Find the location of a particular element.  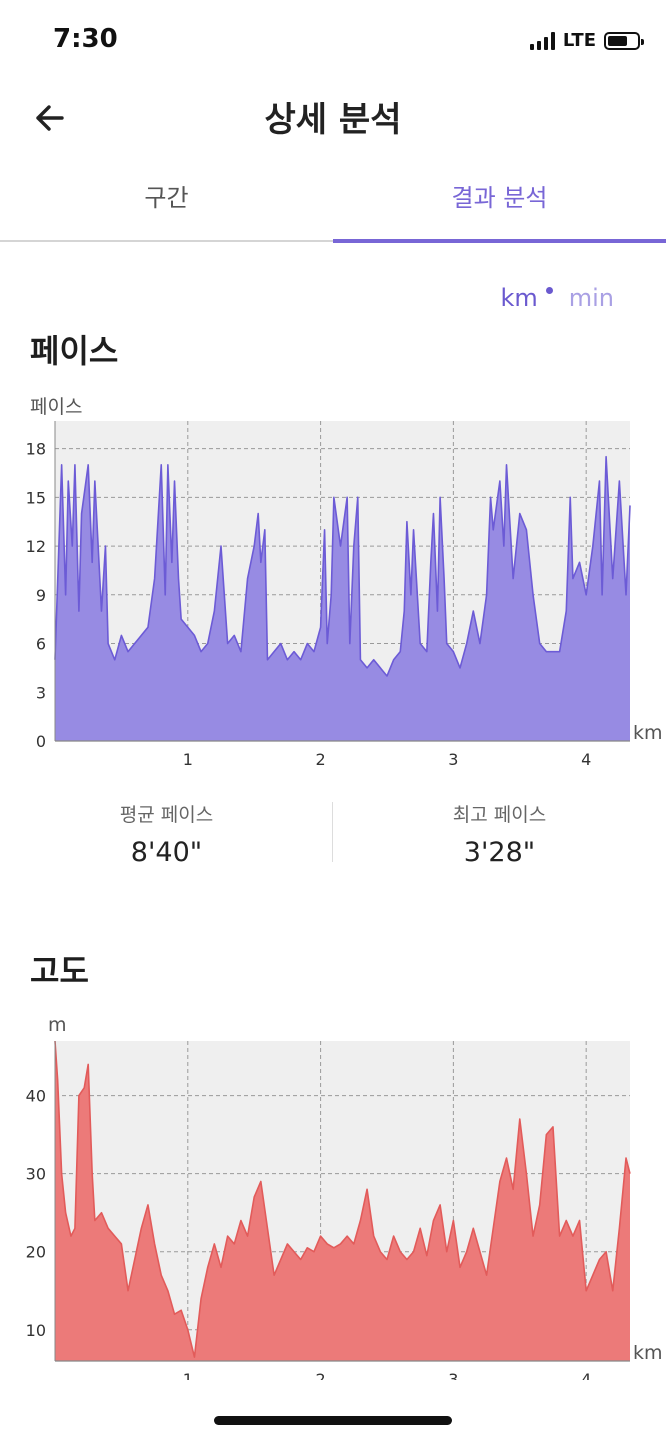

elevation-x-tick-label: 4 is located at coordinates (586, 1375).